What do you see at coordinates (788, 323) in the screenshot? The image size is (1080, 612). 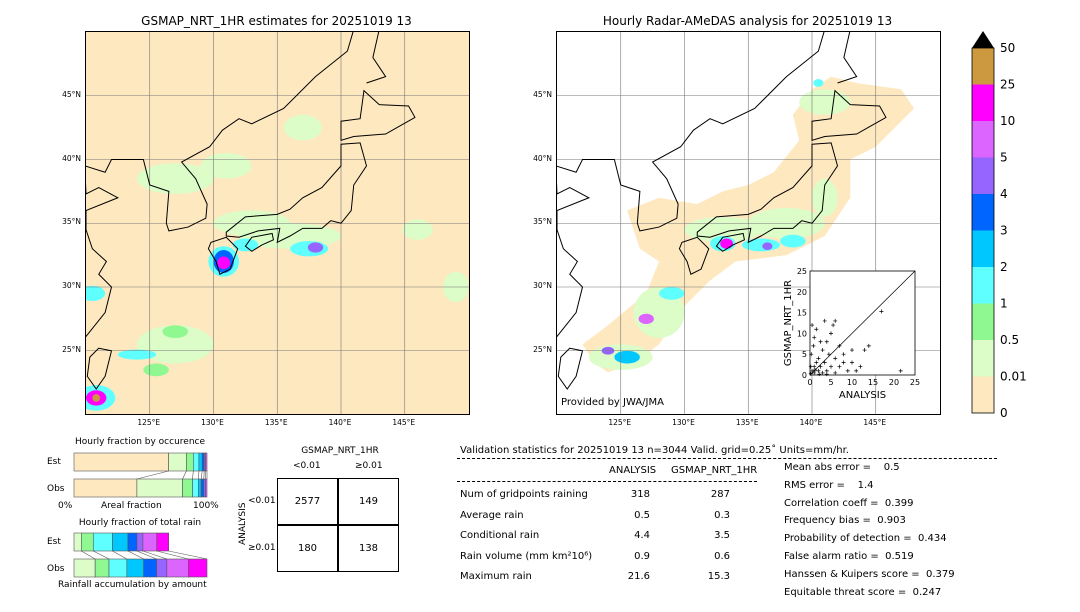 I see `scatter-ylabel: GSMAP_NRT_1HR` at bounding box center [788, 323].